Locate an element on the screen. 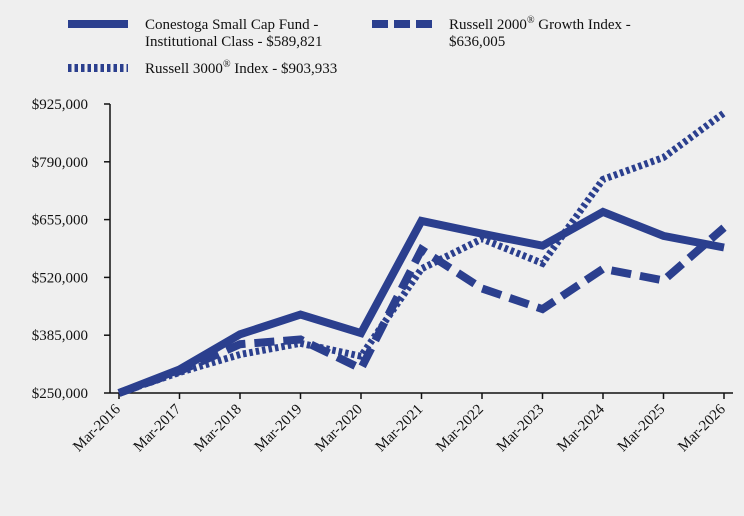 Image resolution: width=744 pixels, height=516 pixels. x-tick-label: Mar-2016 is located at coordinates (97, 428).